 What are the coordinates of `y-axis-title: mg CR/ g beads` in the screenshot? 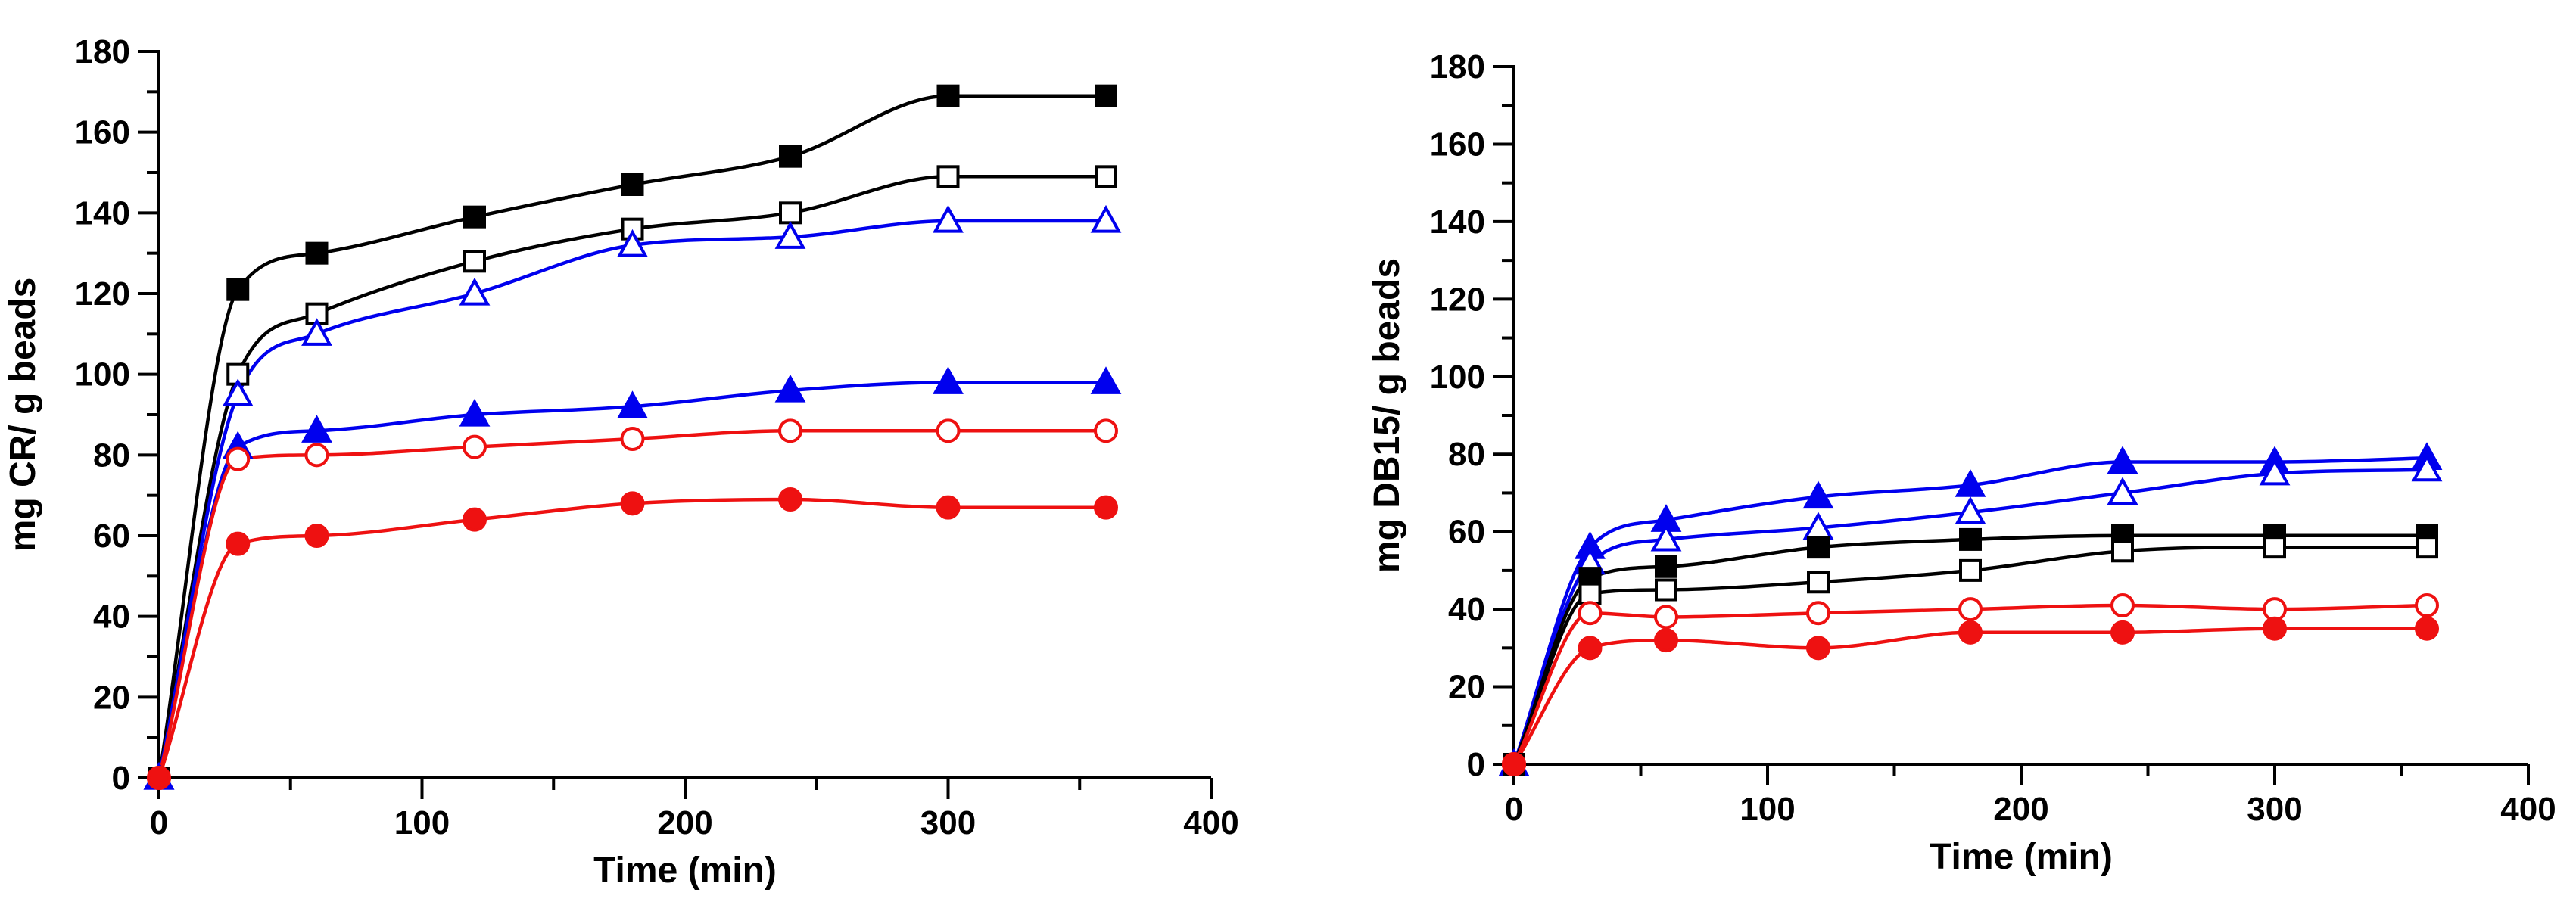 It's located at (23, 415).